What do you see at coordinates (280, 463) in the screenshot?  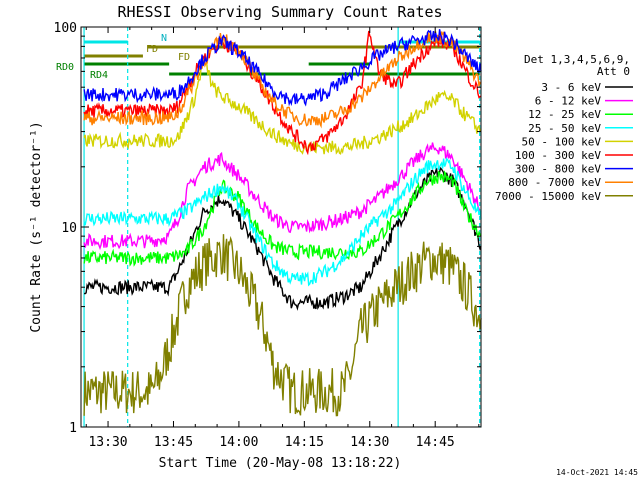 I see `x-axis-label: Start Time (20-May-08 13:18:22)` at bounding box center [280, 463].